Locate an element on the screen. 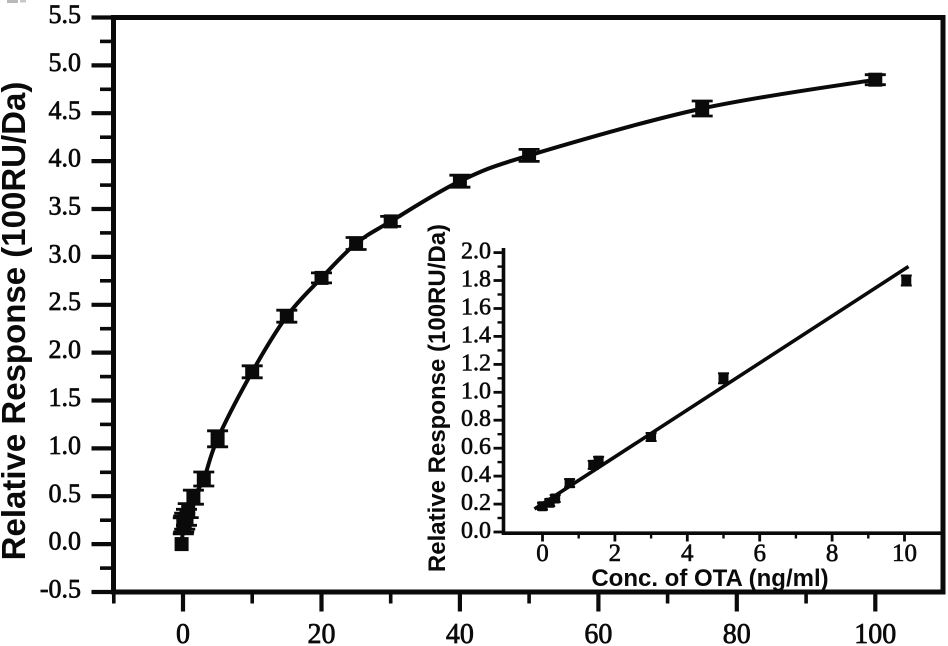 Image resolution: width=948 pixels, height=646 pixels. svg-text: 0.8 is located at coordinates (476, 419).